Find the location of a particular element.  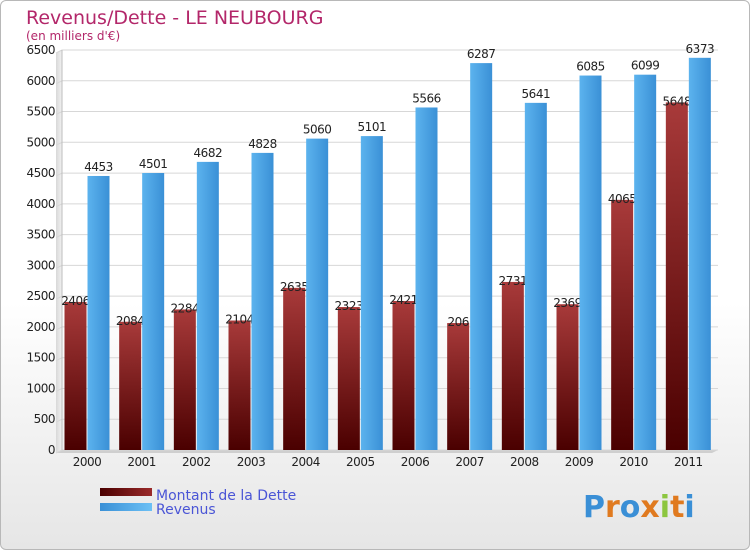

x-tick-label: 2008 is located at coordinates (524, 462).